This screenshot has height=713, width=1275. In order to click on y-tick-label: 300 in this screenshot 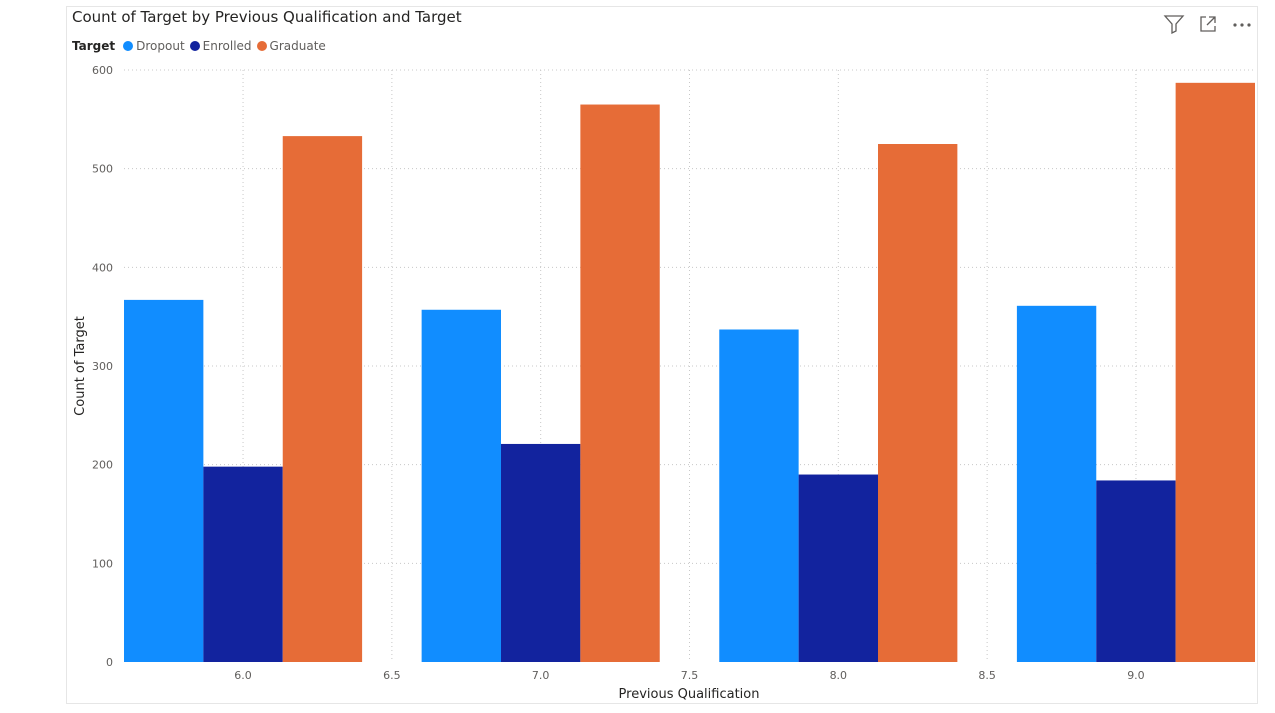, I will do `click(102, 366)`.